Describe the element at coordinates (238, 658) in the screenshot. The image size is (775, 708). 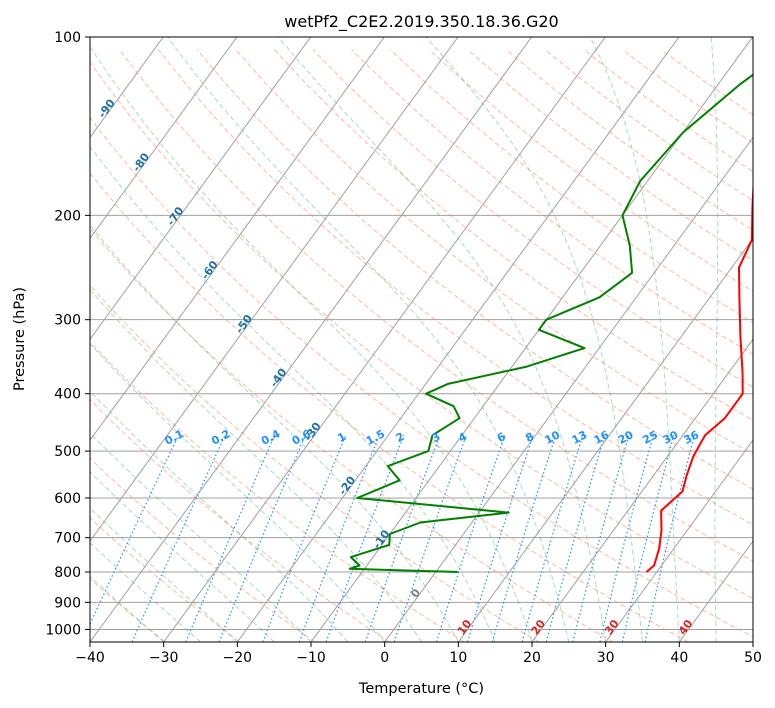
I see `x-tick-label: −20` at that location.